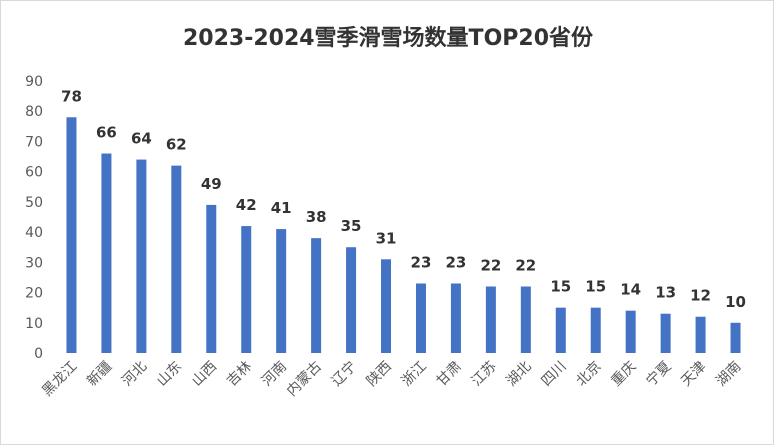  Describe the element at coordinates (274, 374) in the screenshot. I see `x-tick-label: 河南` at that location.